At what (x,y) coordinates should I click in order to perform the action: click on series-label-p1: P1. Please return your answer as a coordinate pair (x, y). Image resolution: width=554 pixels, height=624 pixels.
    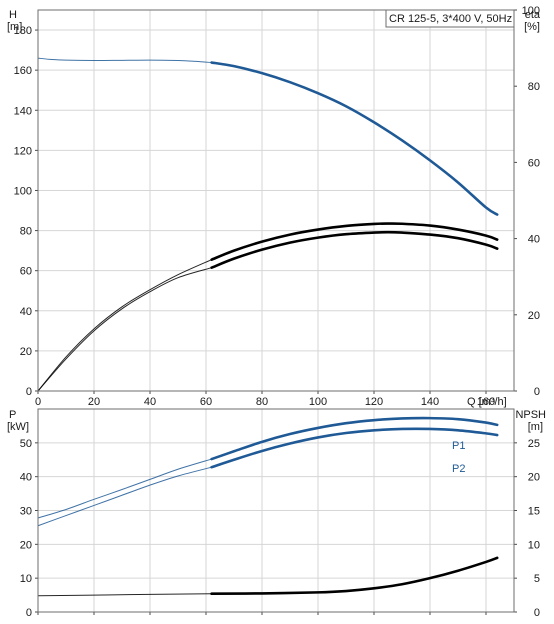
    Looking at the image, I should click on (458, 446).